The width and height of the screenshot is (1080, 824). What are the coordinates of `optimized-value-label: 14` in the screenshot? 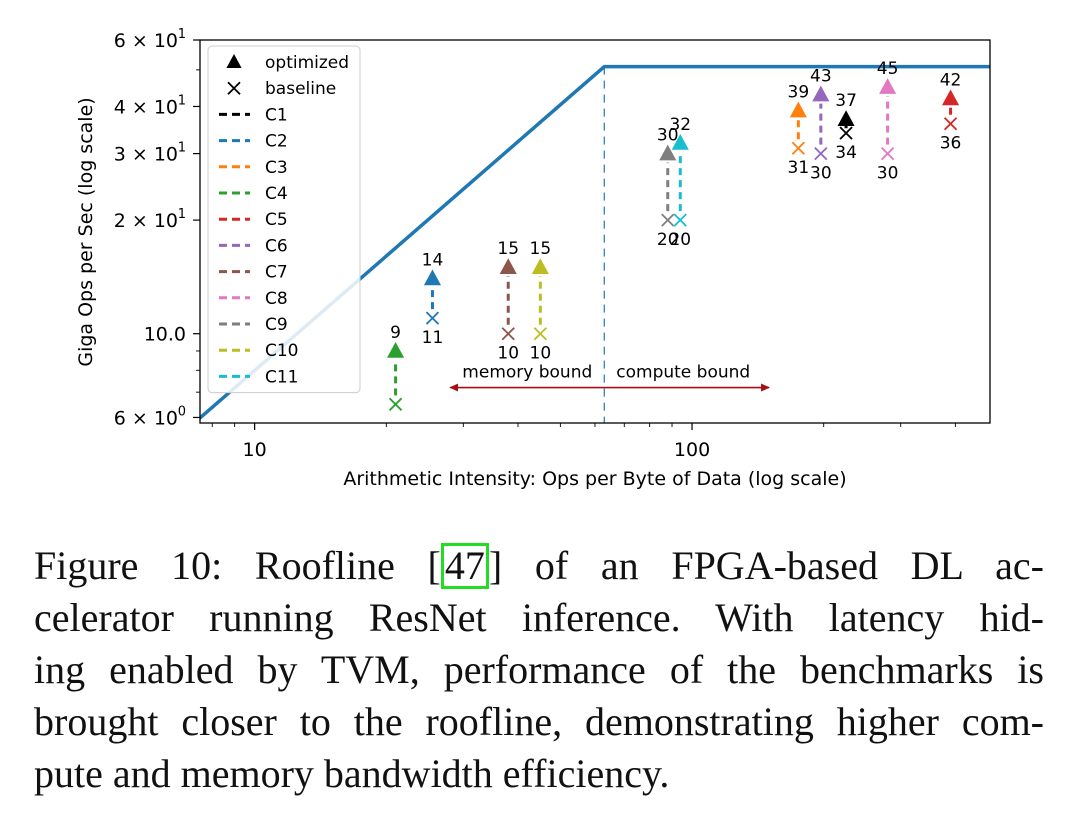 It's located at (433, 261).